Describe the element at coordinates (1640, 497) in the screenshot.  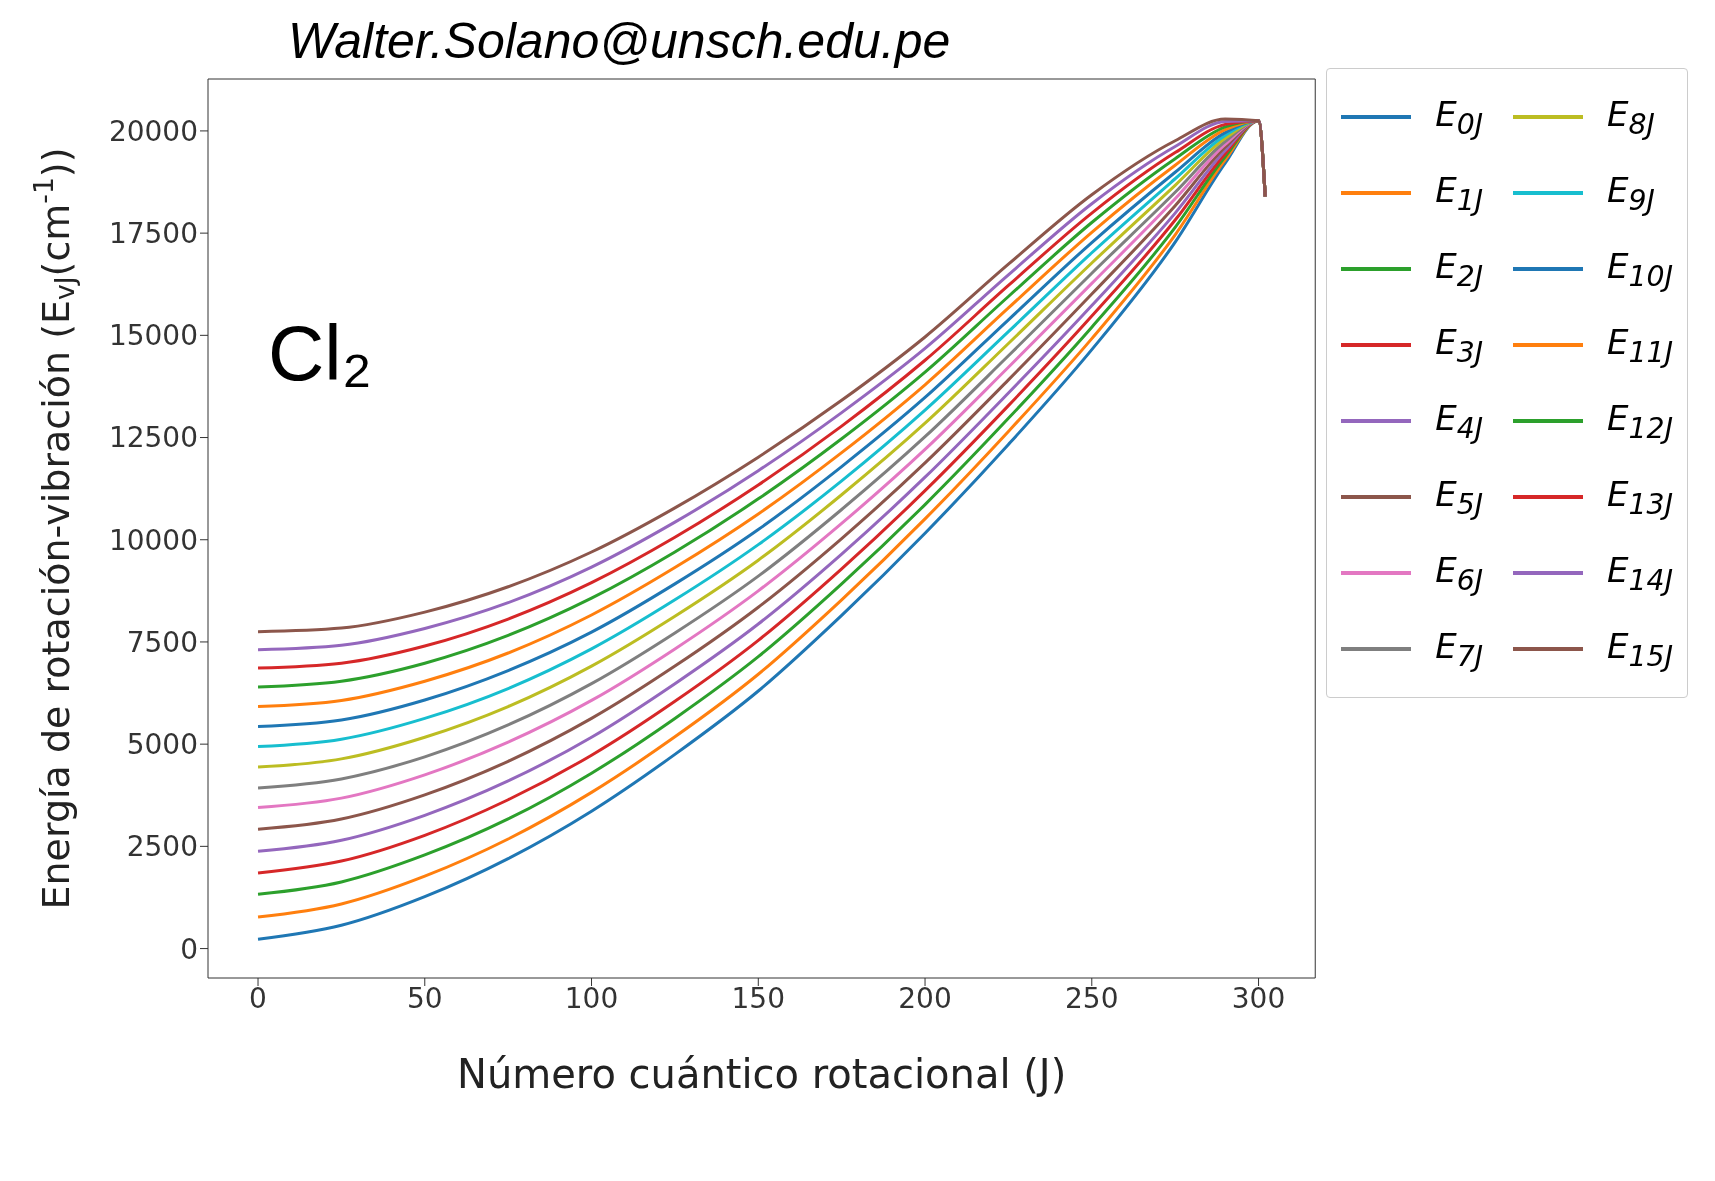
I see `legend-label: E$_{13J}$` at that location.